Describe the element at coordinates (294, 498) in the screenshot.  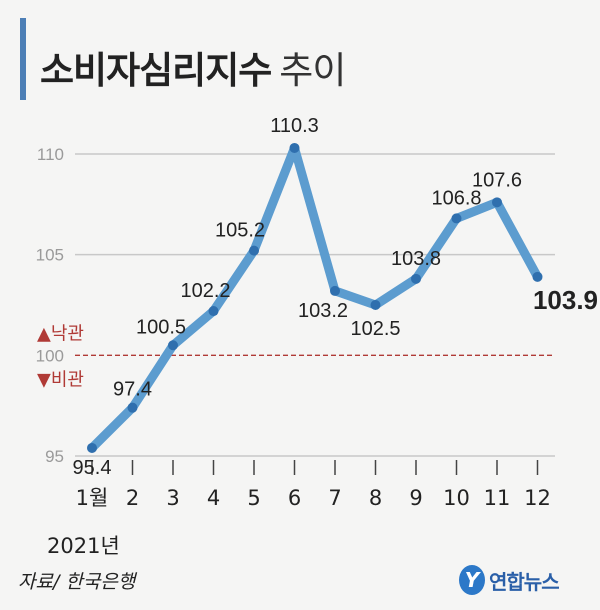
I see `x-tick-label: 6` at that location.